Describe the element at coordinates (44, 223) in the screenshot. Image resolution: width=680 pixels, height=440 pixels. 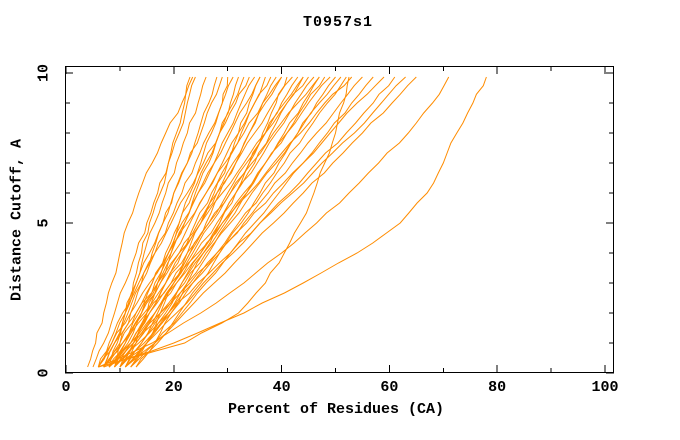
I see `y-tick-label: 5` at that location.